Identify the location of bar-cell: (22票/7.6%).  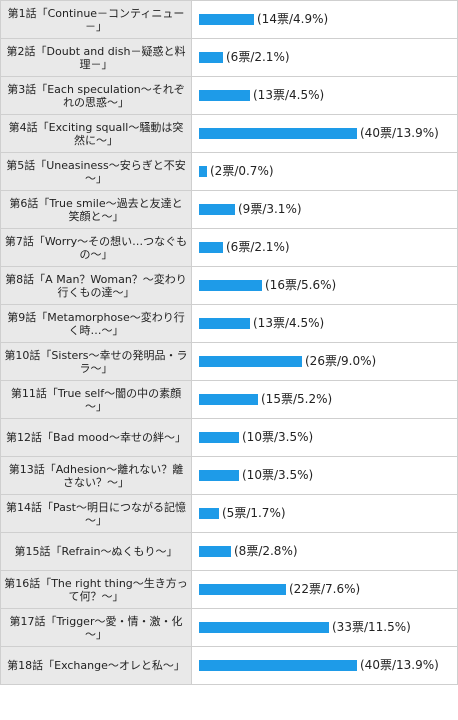
(324, 589).